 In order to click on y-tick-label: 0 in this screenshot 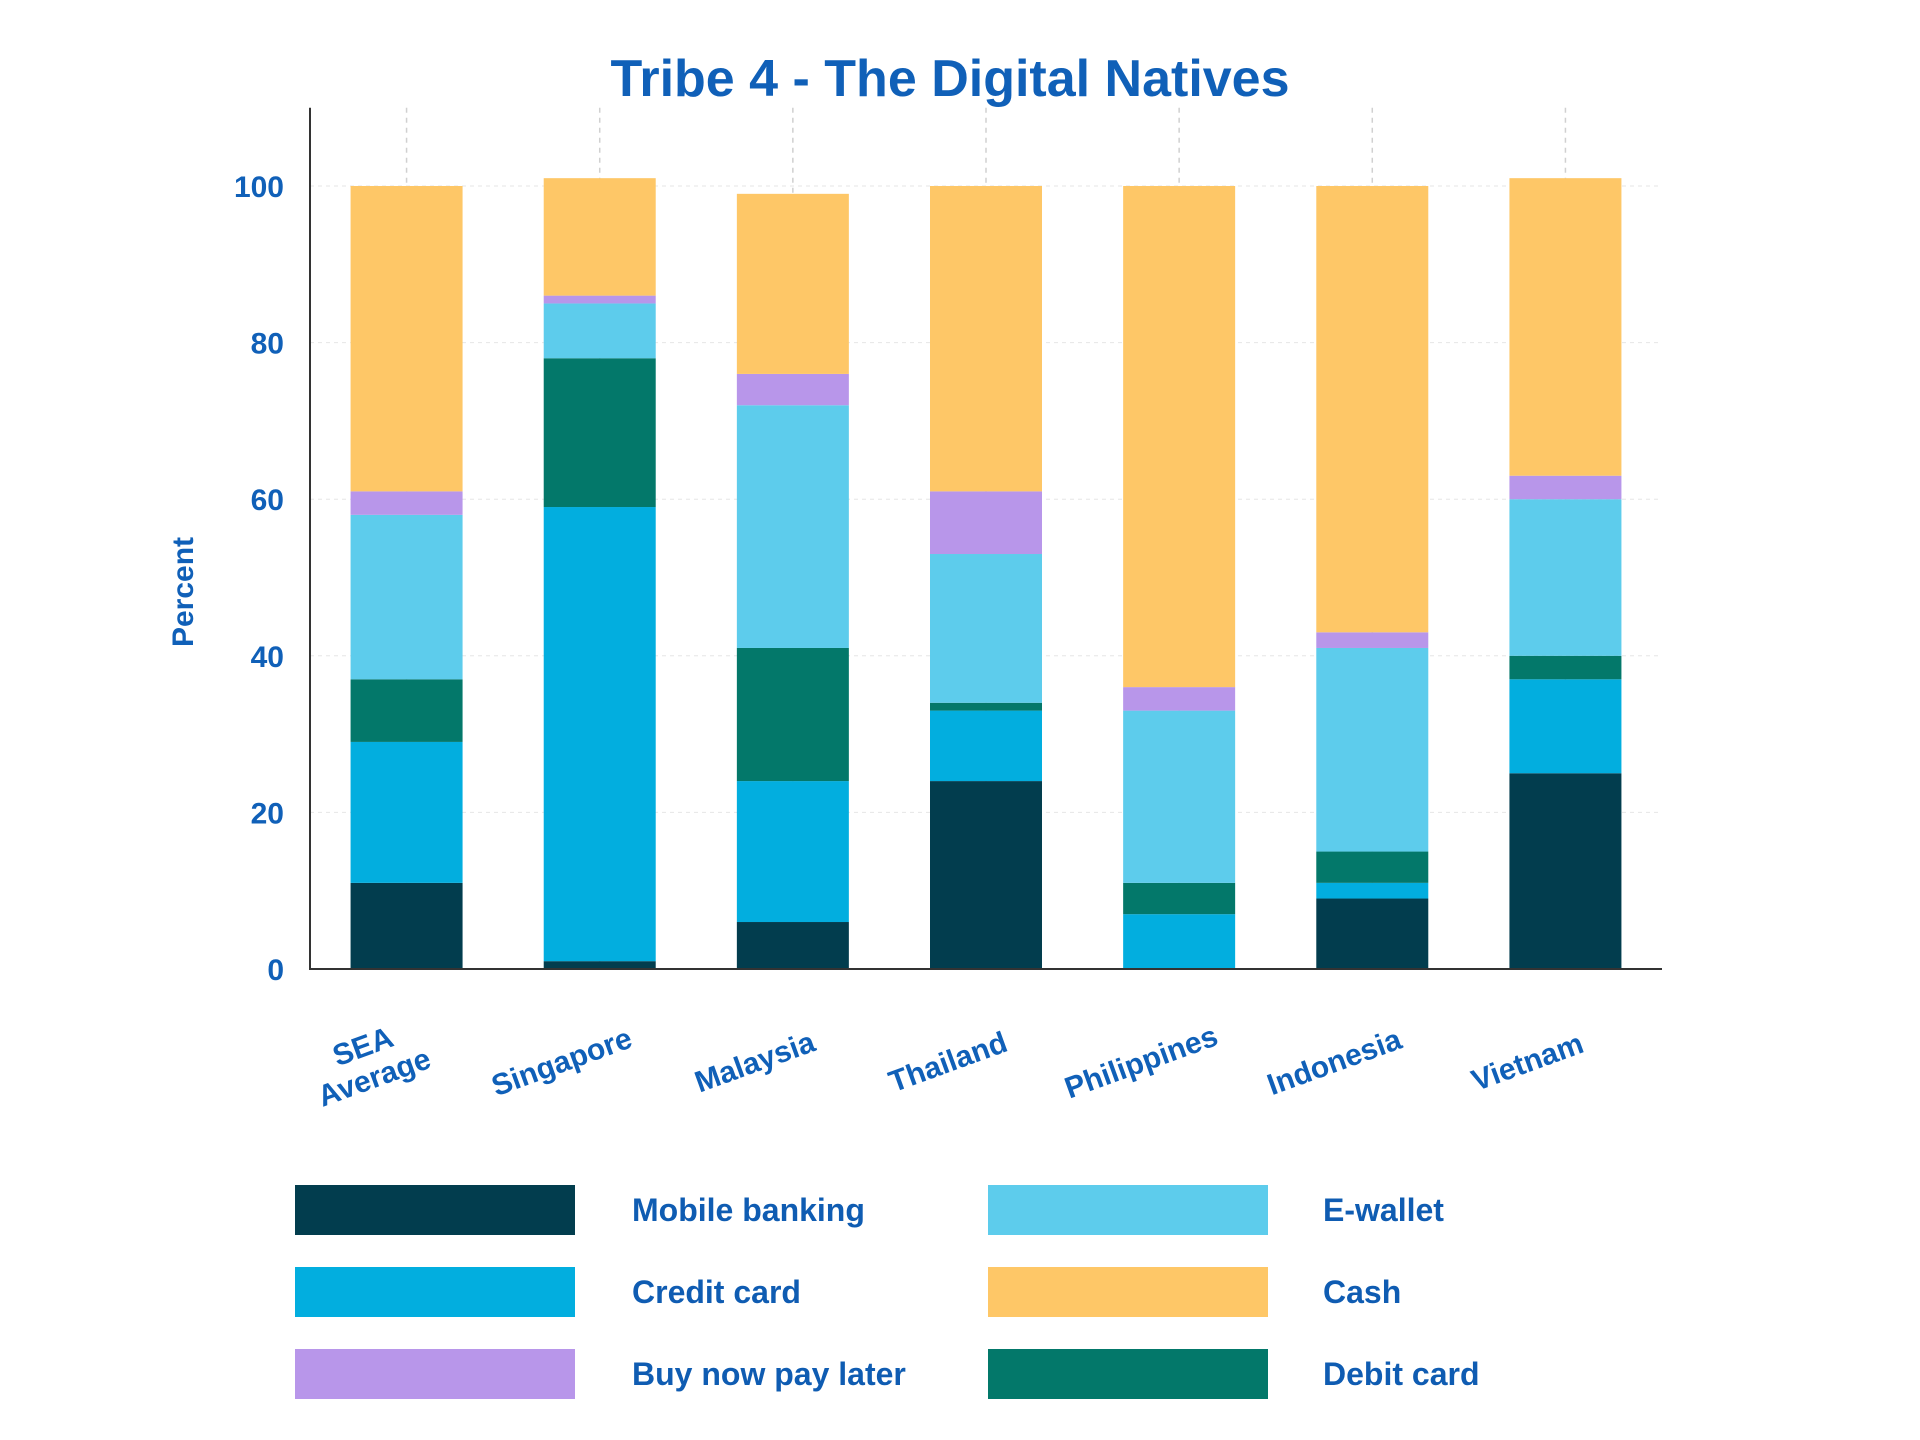, I will do `click(275, 970)`.